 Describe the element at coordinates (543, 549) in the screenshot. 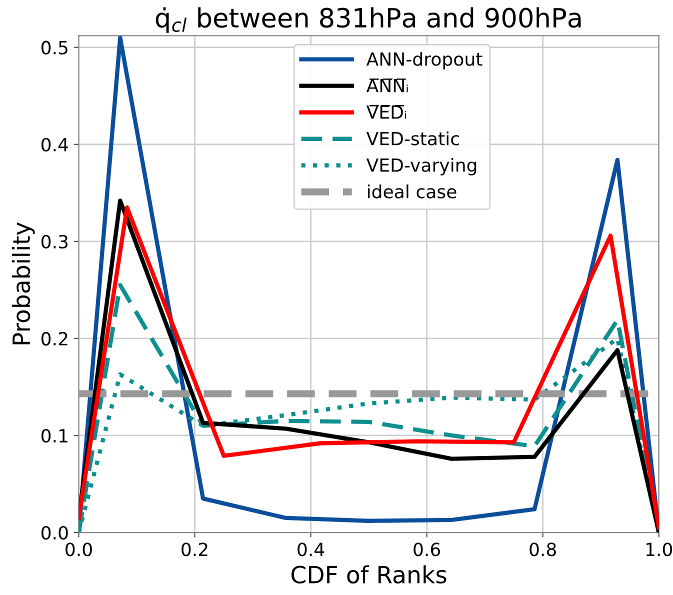

I see `x-tick-label: 0.8` at that location.